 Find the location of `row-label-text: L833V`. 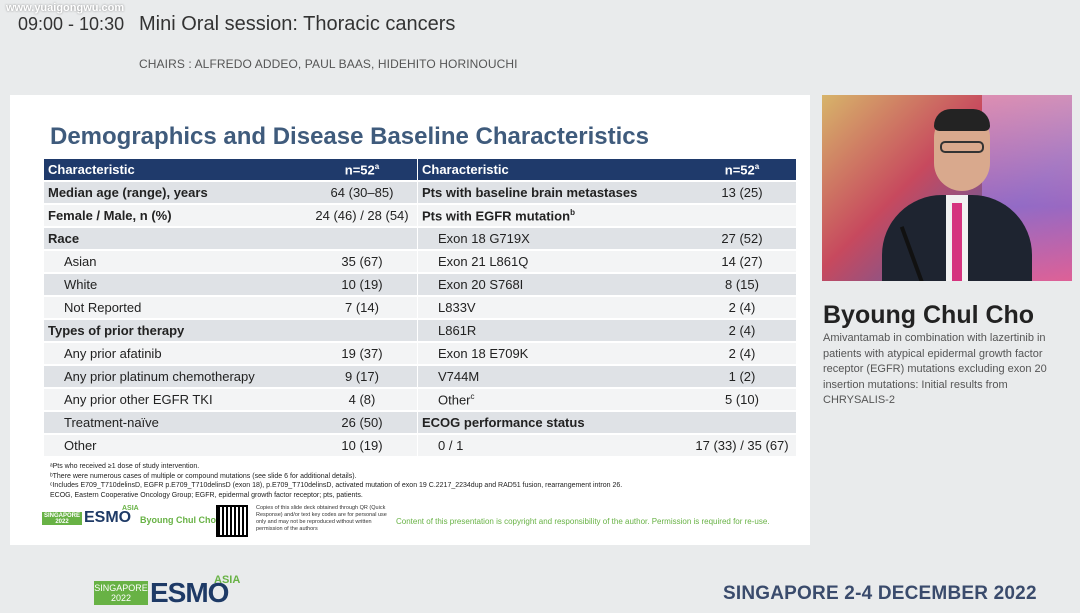

row-label-text: L833V is located at coordinates (457, 307).